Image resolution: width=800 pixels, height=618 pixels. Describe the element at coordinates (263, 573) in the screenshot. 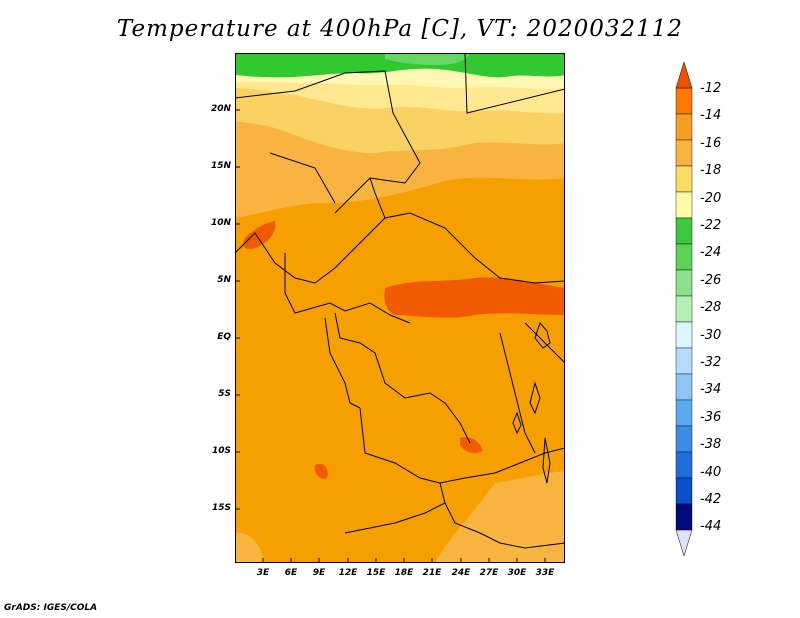

I see `lon-label-3e: 3E` at that location.